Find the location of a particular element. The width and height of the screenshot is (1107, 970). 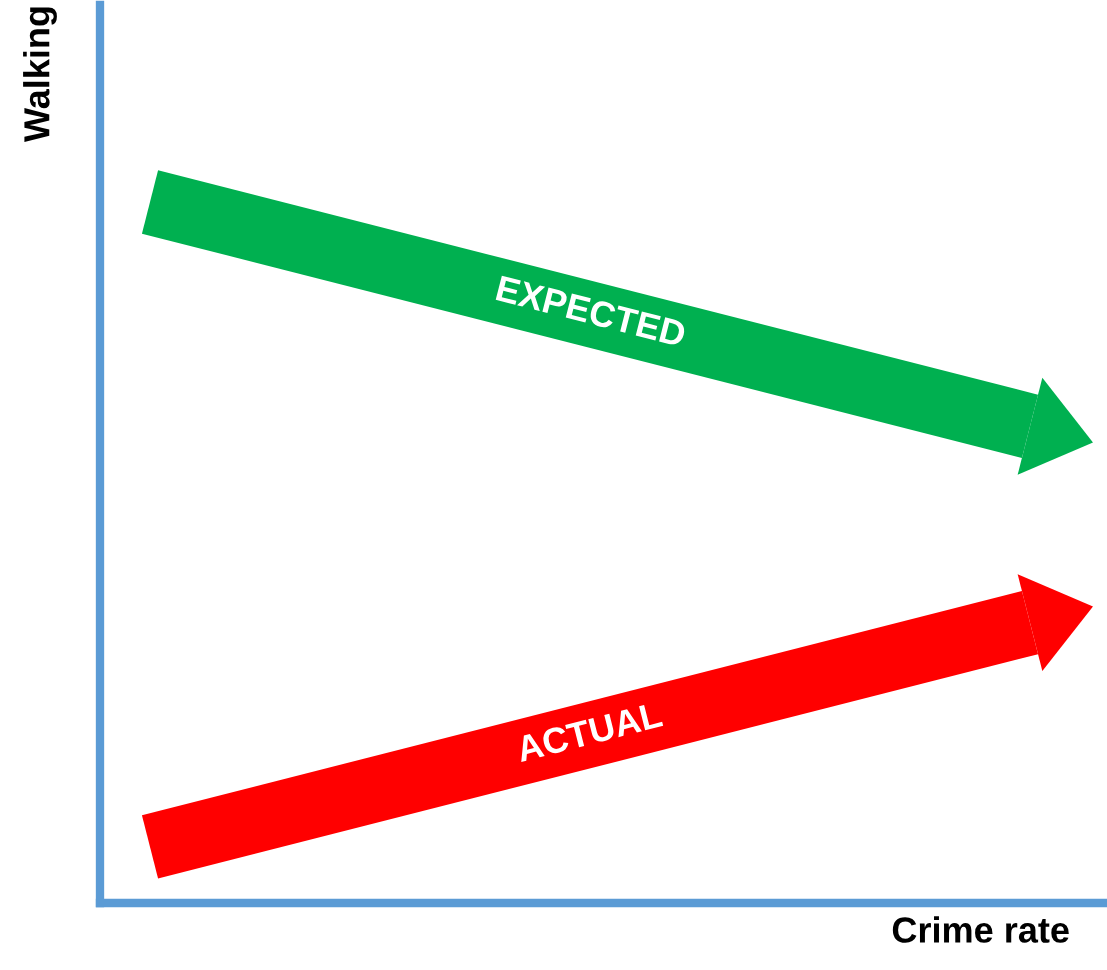

y-axis-title: Walking is located at coordinates (40, 75).